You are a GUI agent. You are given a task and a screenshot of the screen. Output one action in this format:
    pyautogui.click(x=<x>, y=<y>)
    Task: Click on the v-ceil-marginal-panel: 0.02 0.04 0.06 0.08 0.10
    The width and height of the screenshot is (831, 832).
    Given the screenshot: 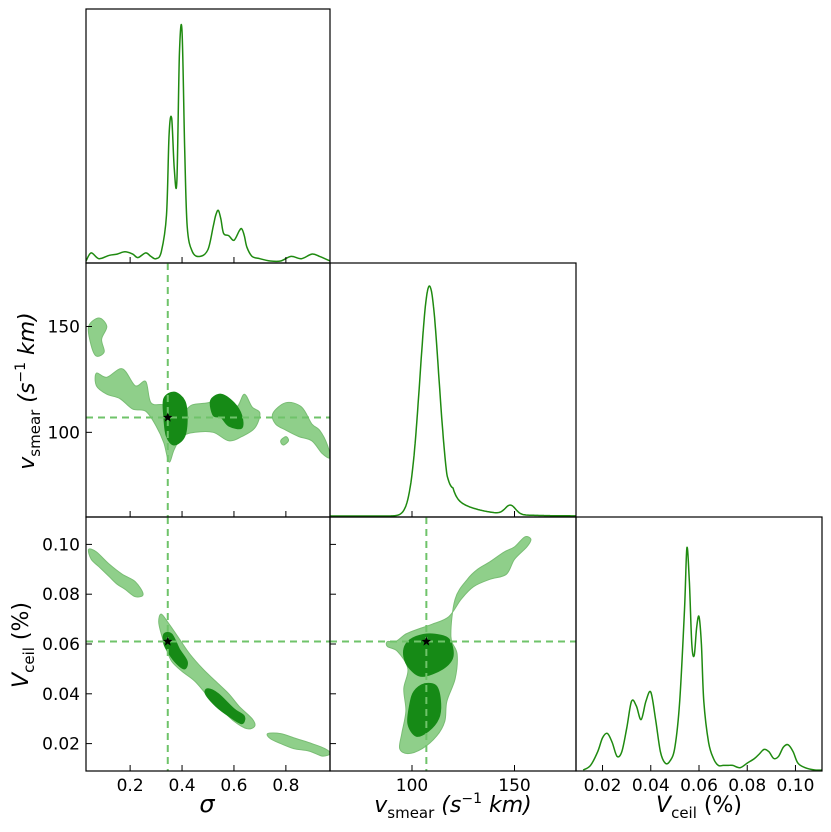 What is the action you would take?
    pyautogui.click(x=699, y=656)
    